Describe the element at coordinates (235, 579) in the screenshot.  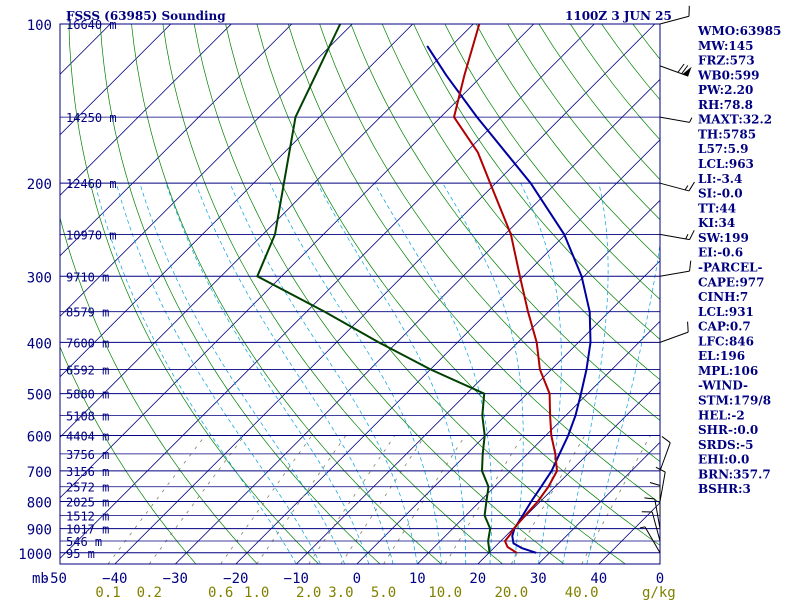
I see `temperature-tick-label: −20` at that location.